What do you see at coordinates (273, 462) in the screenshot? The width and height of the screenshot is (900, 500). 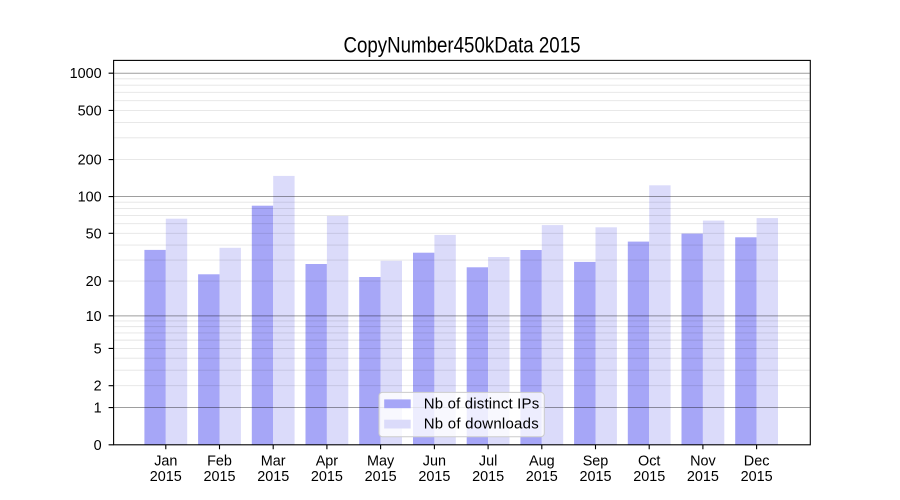 I see `svg-text: Mar` at bounding box center [273, 462].